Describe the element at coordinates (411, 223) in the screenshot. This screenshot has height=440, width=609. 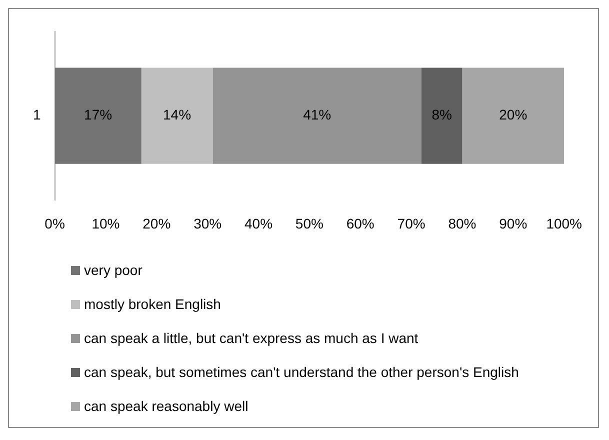
I see `x-tick-label: 70%` at that location.